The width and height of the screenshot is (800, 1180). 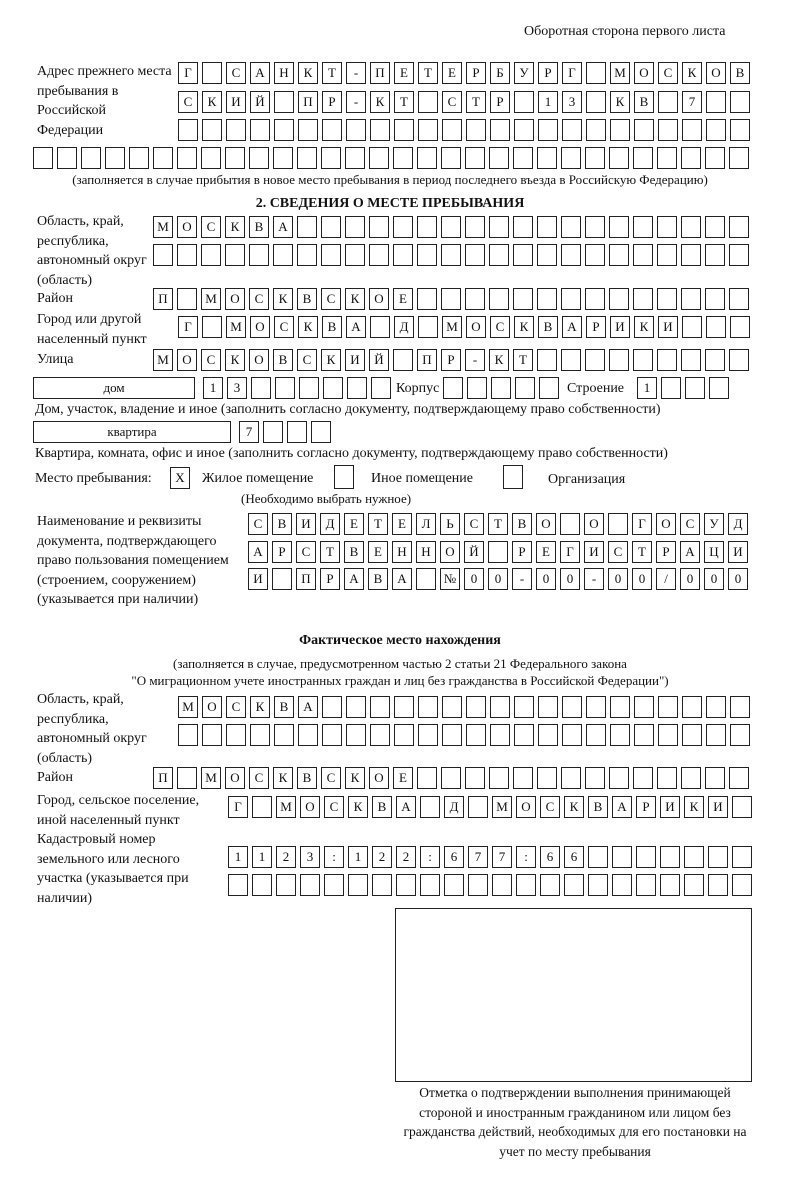 What do you see at coordinates (258, 552) in the screenshot?
I see `char-cell: А` at bounding box center [258, 552].